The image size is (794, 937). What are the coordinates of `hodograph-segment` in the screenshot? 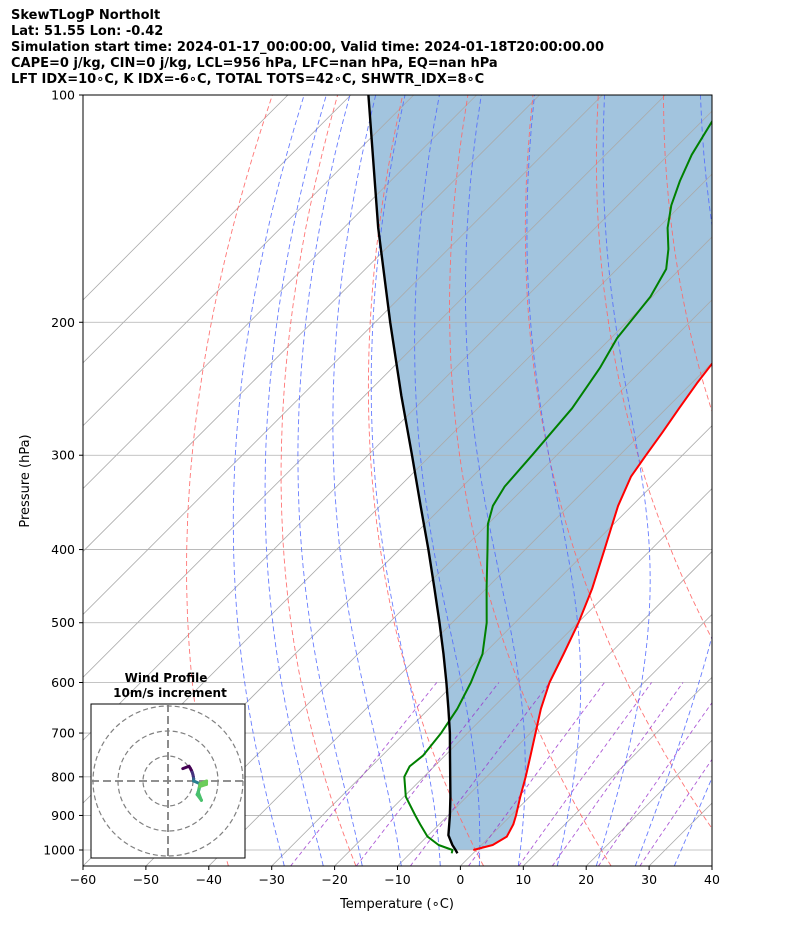 It's located at (203, 785).